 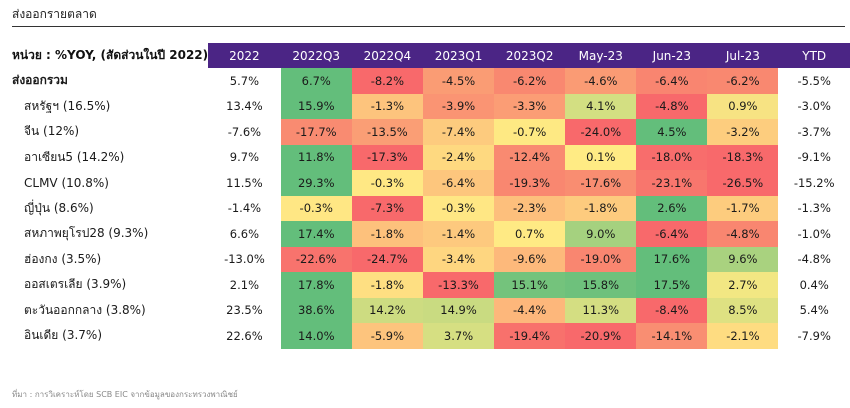 I want to click on cell-jun-23: 4.5%, so click(x=672, y=132).